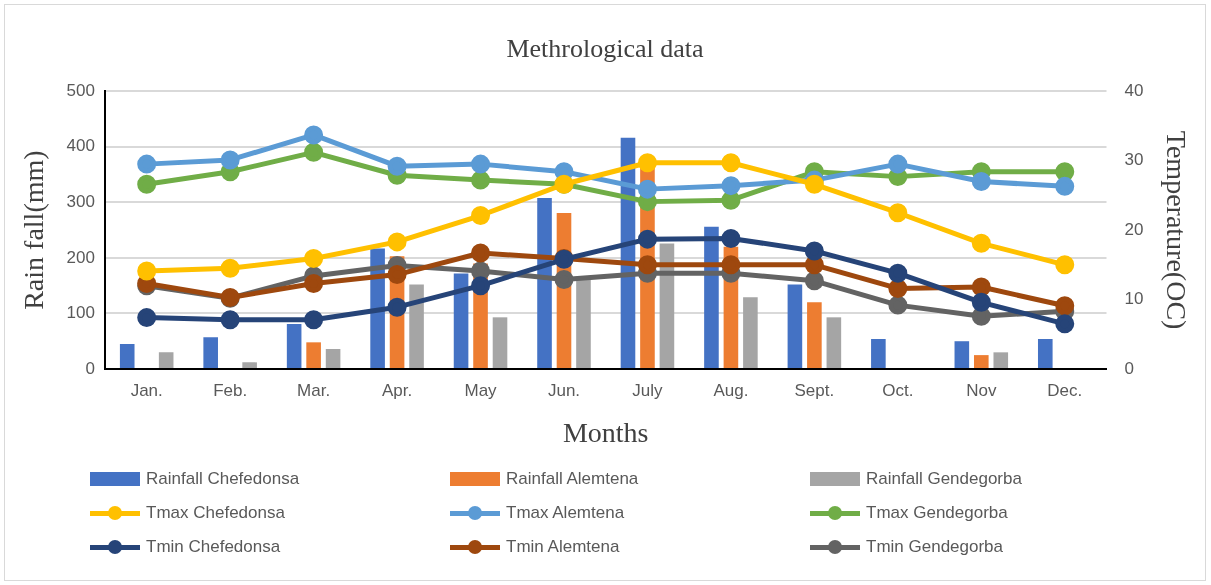  I want to click on y2-tick-label: 40, so click(1134, 90).